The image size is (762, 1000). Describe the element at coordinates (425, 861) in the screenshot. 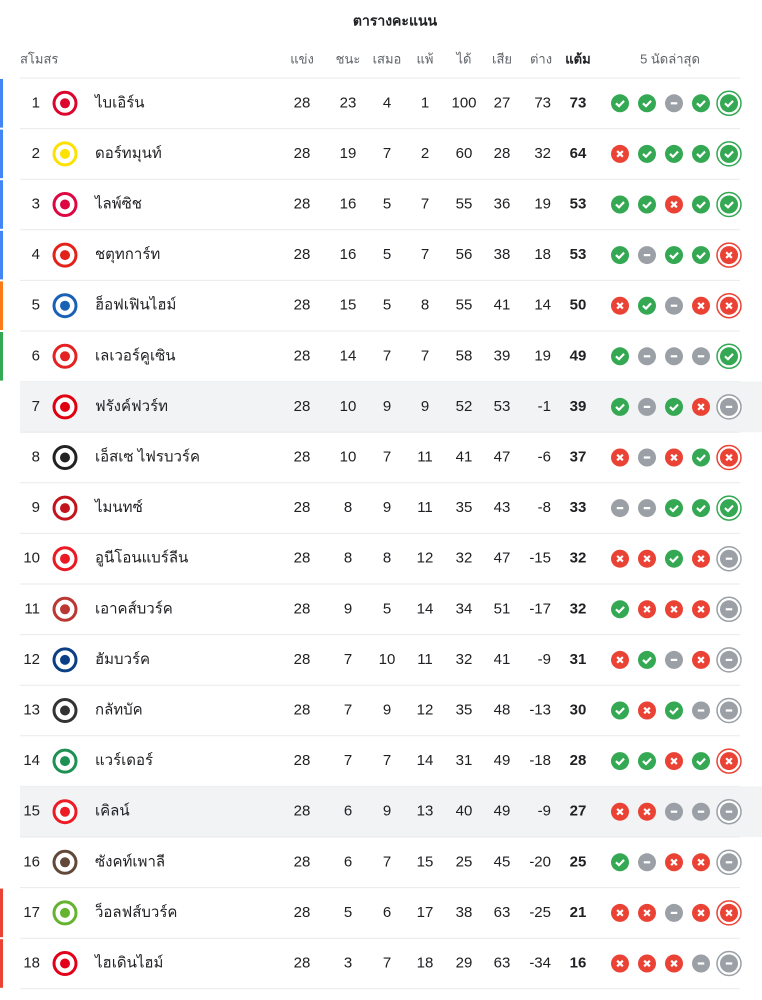

I see `stat: 15` at that location.